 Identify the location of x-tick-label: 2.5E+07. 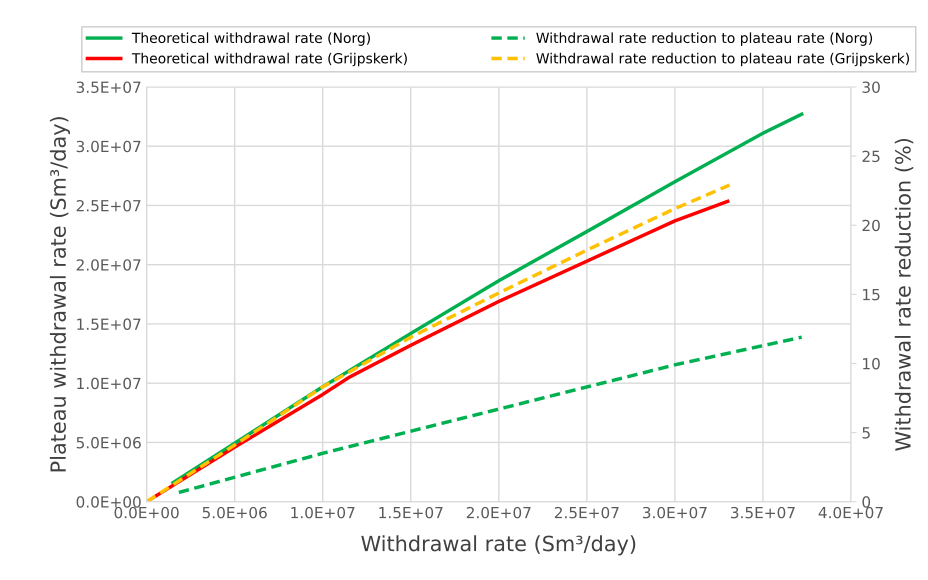
(586, 512).